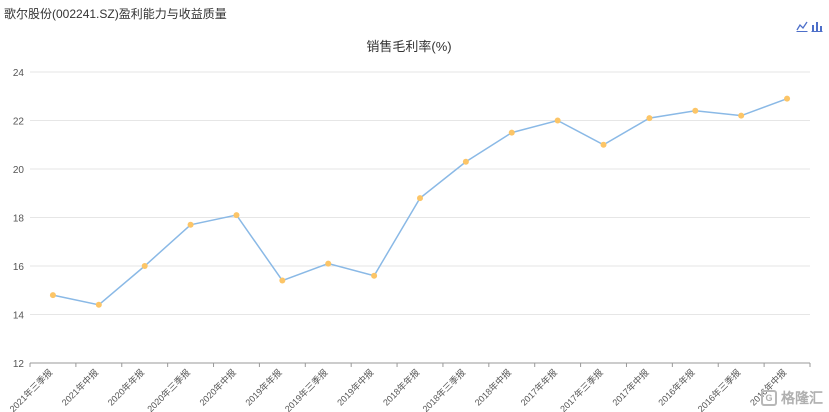 This screenshot has width=829, height=412. I want to click on y-tick-label: 16, so click(19, 267).